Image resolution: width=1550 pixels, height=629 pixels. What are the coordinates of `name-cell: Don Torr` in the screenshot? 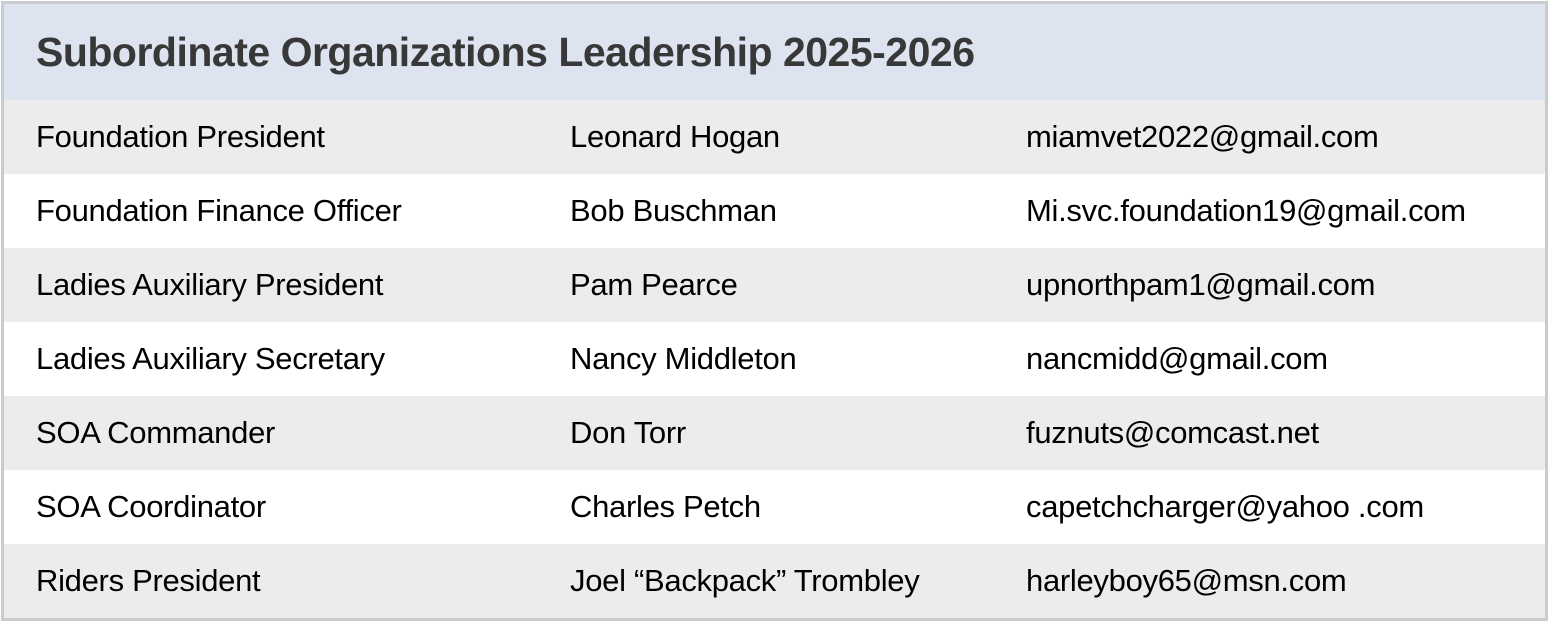 It's located at (628, 432).